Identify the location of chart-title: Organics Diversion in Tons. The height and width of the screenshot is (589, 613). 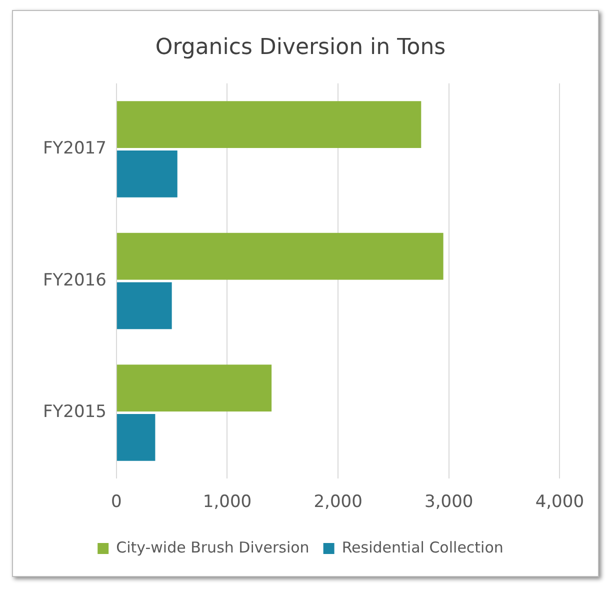
(300, 47).